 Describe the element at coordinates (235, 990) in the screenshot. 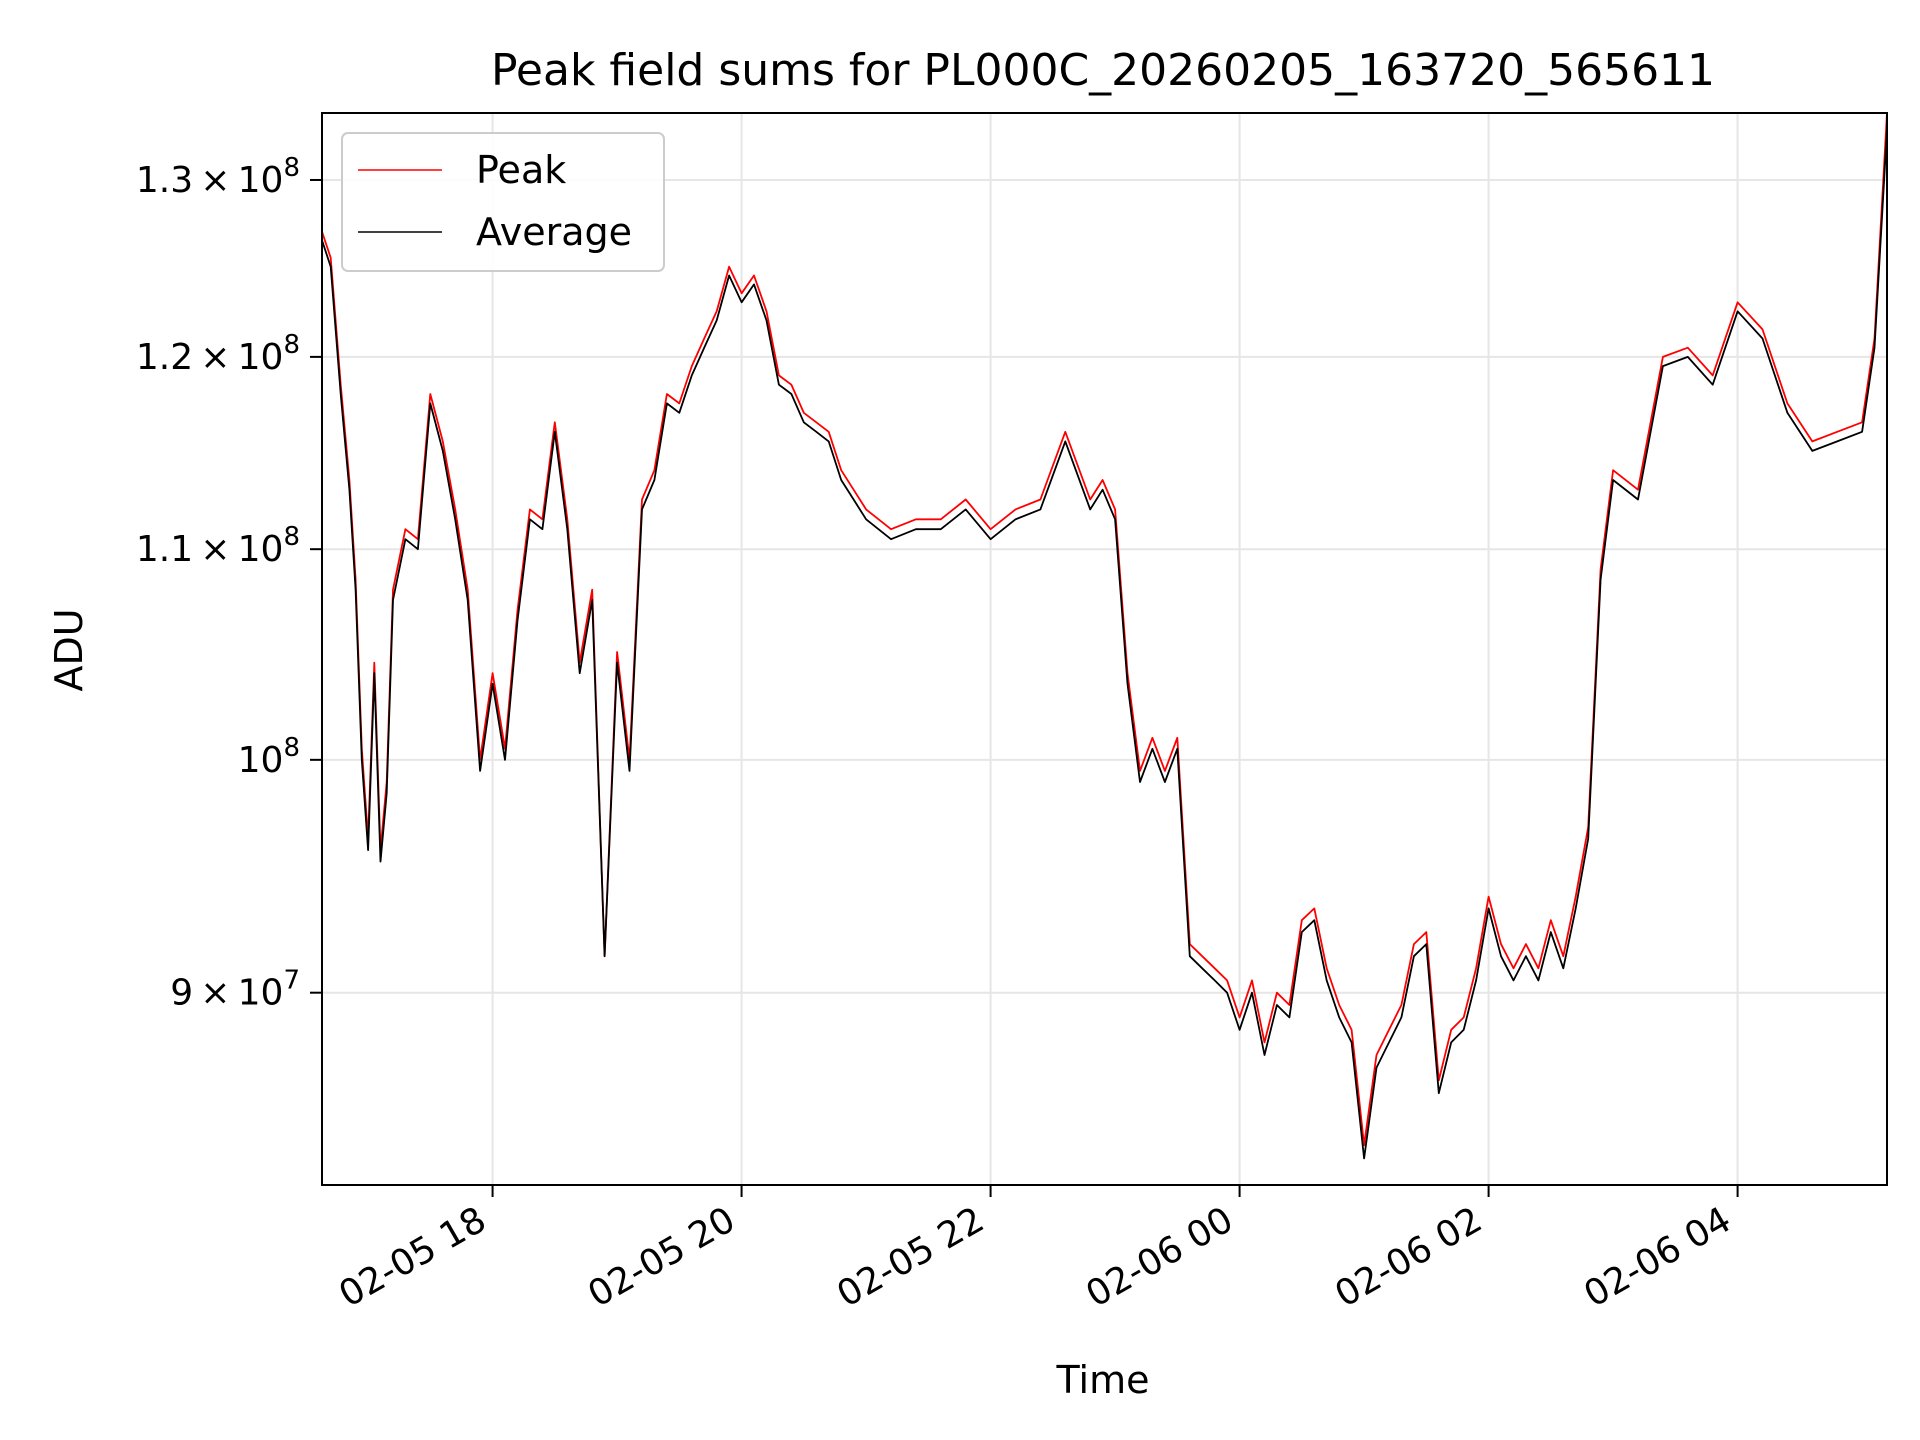

I see `y-tick-label: 9 × 107` at that location.